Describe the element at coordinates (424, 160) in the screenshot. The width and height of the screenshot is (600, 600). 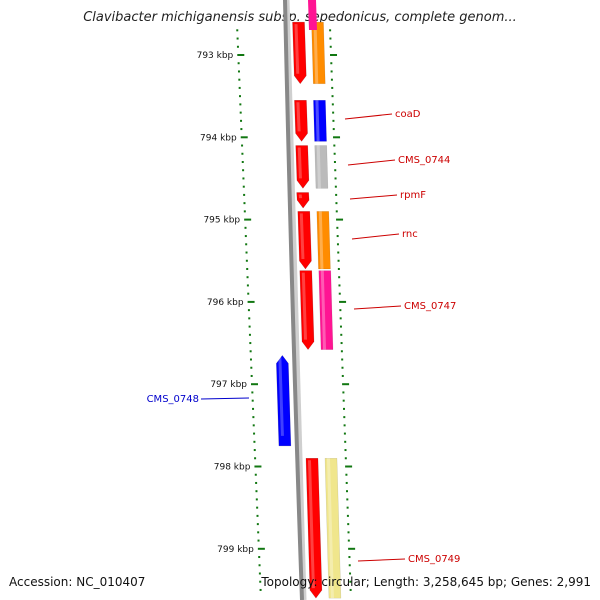
I see `label-text: CMS_0744` at that location.